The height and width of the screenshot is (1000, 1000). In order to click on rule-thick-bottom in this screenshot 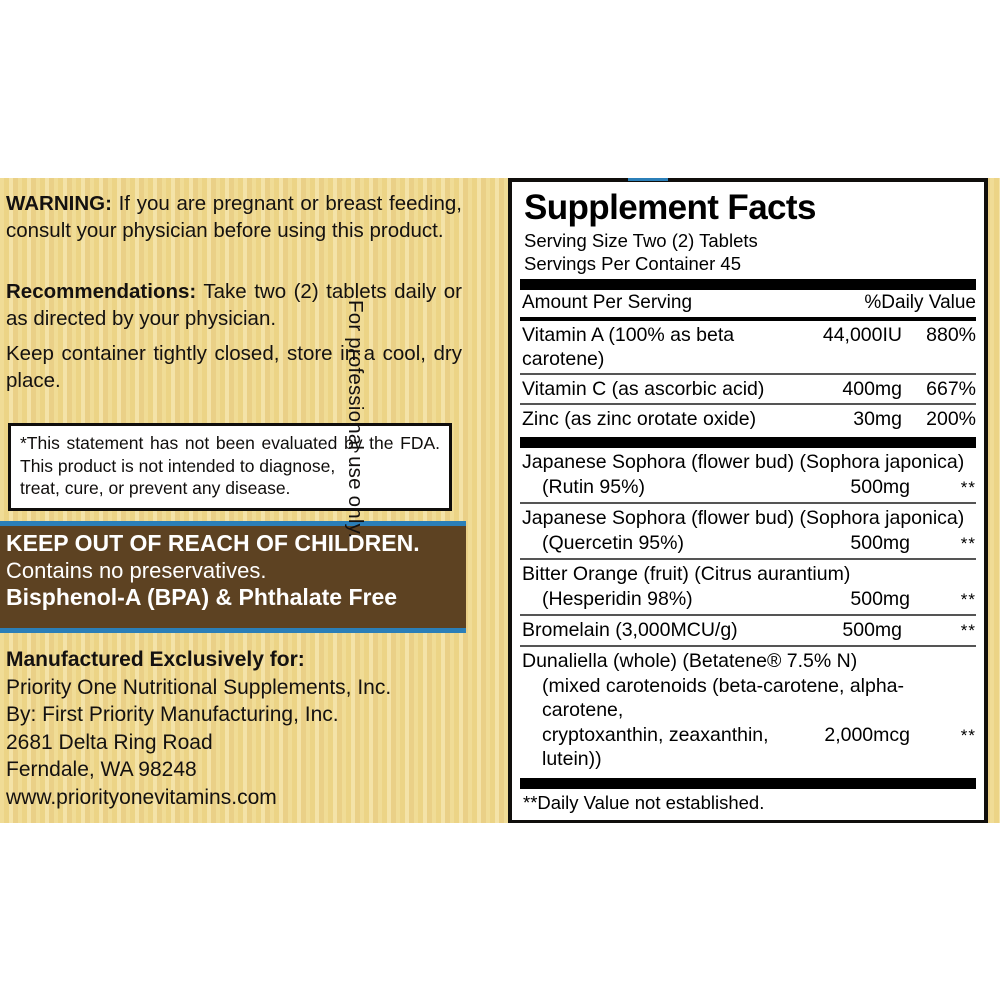, I will do `click(748, 783)`.